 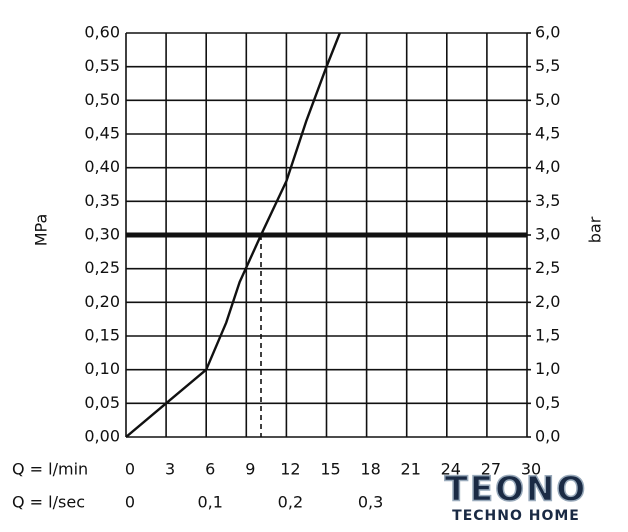 I want to click on logo-subtitle: TECHNO HOME, so click(x=516, y=516).